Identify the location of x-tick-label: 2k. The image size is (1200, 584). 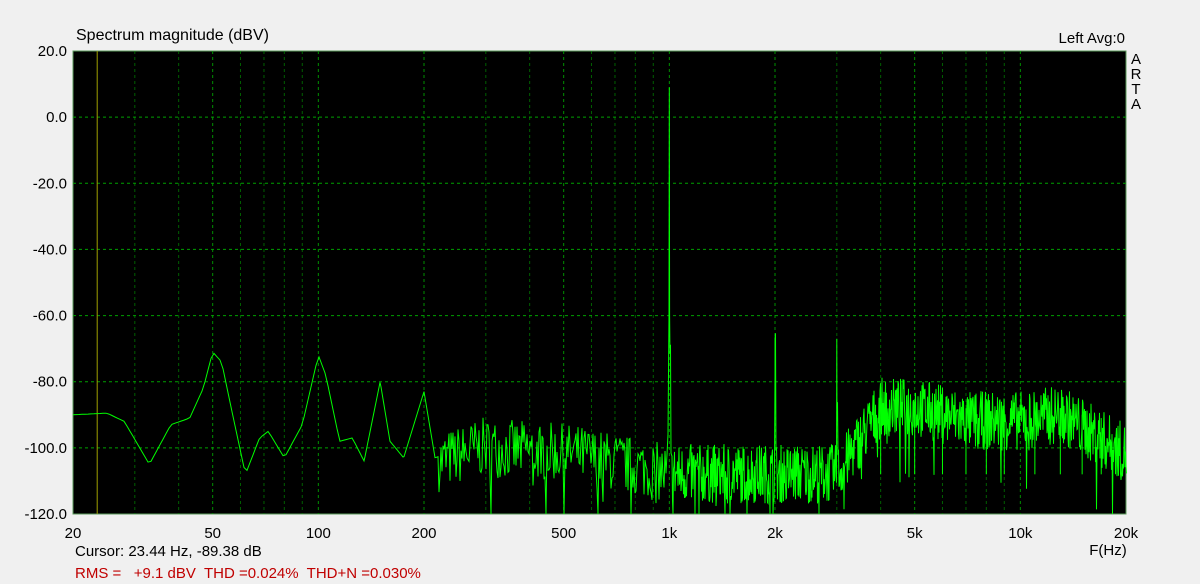
(775, 533).